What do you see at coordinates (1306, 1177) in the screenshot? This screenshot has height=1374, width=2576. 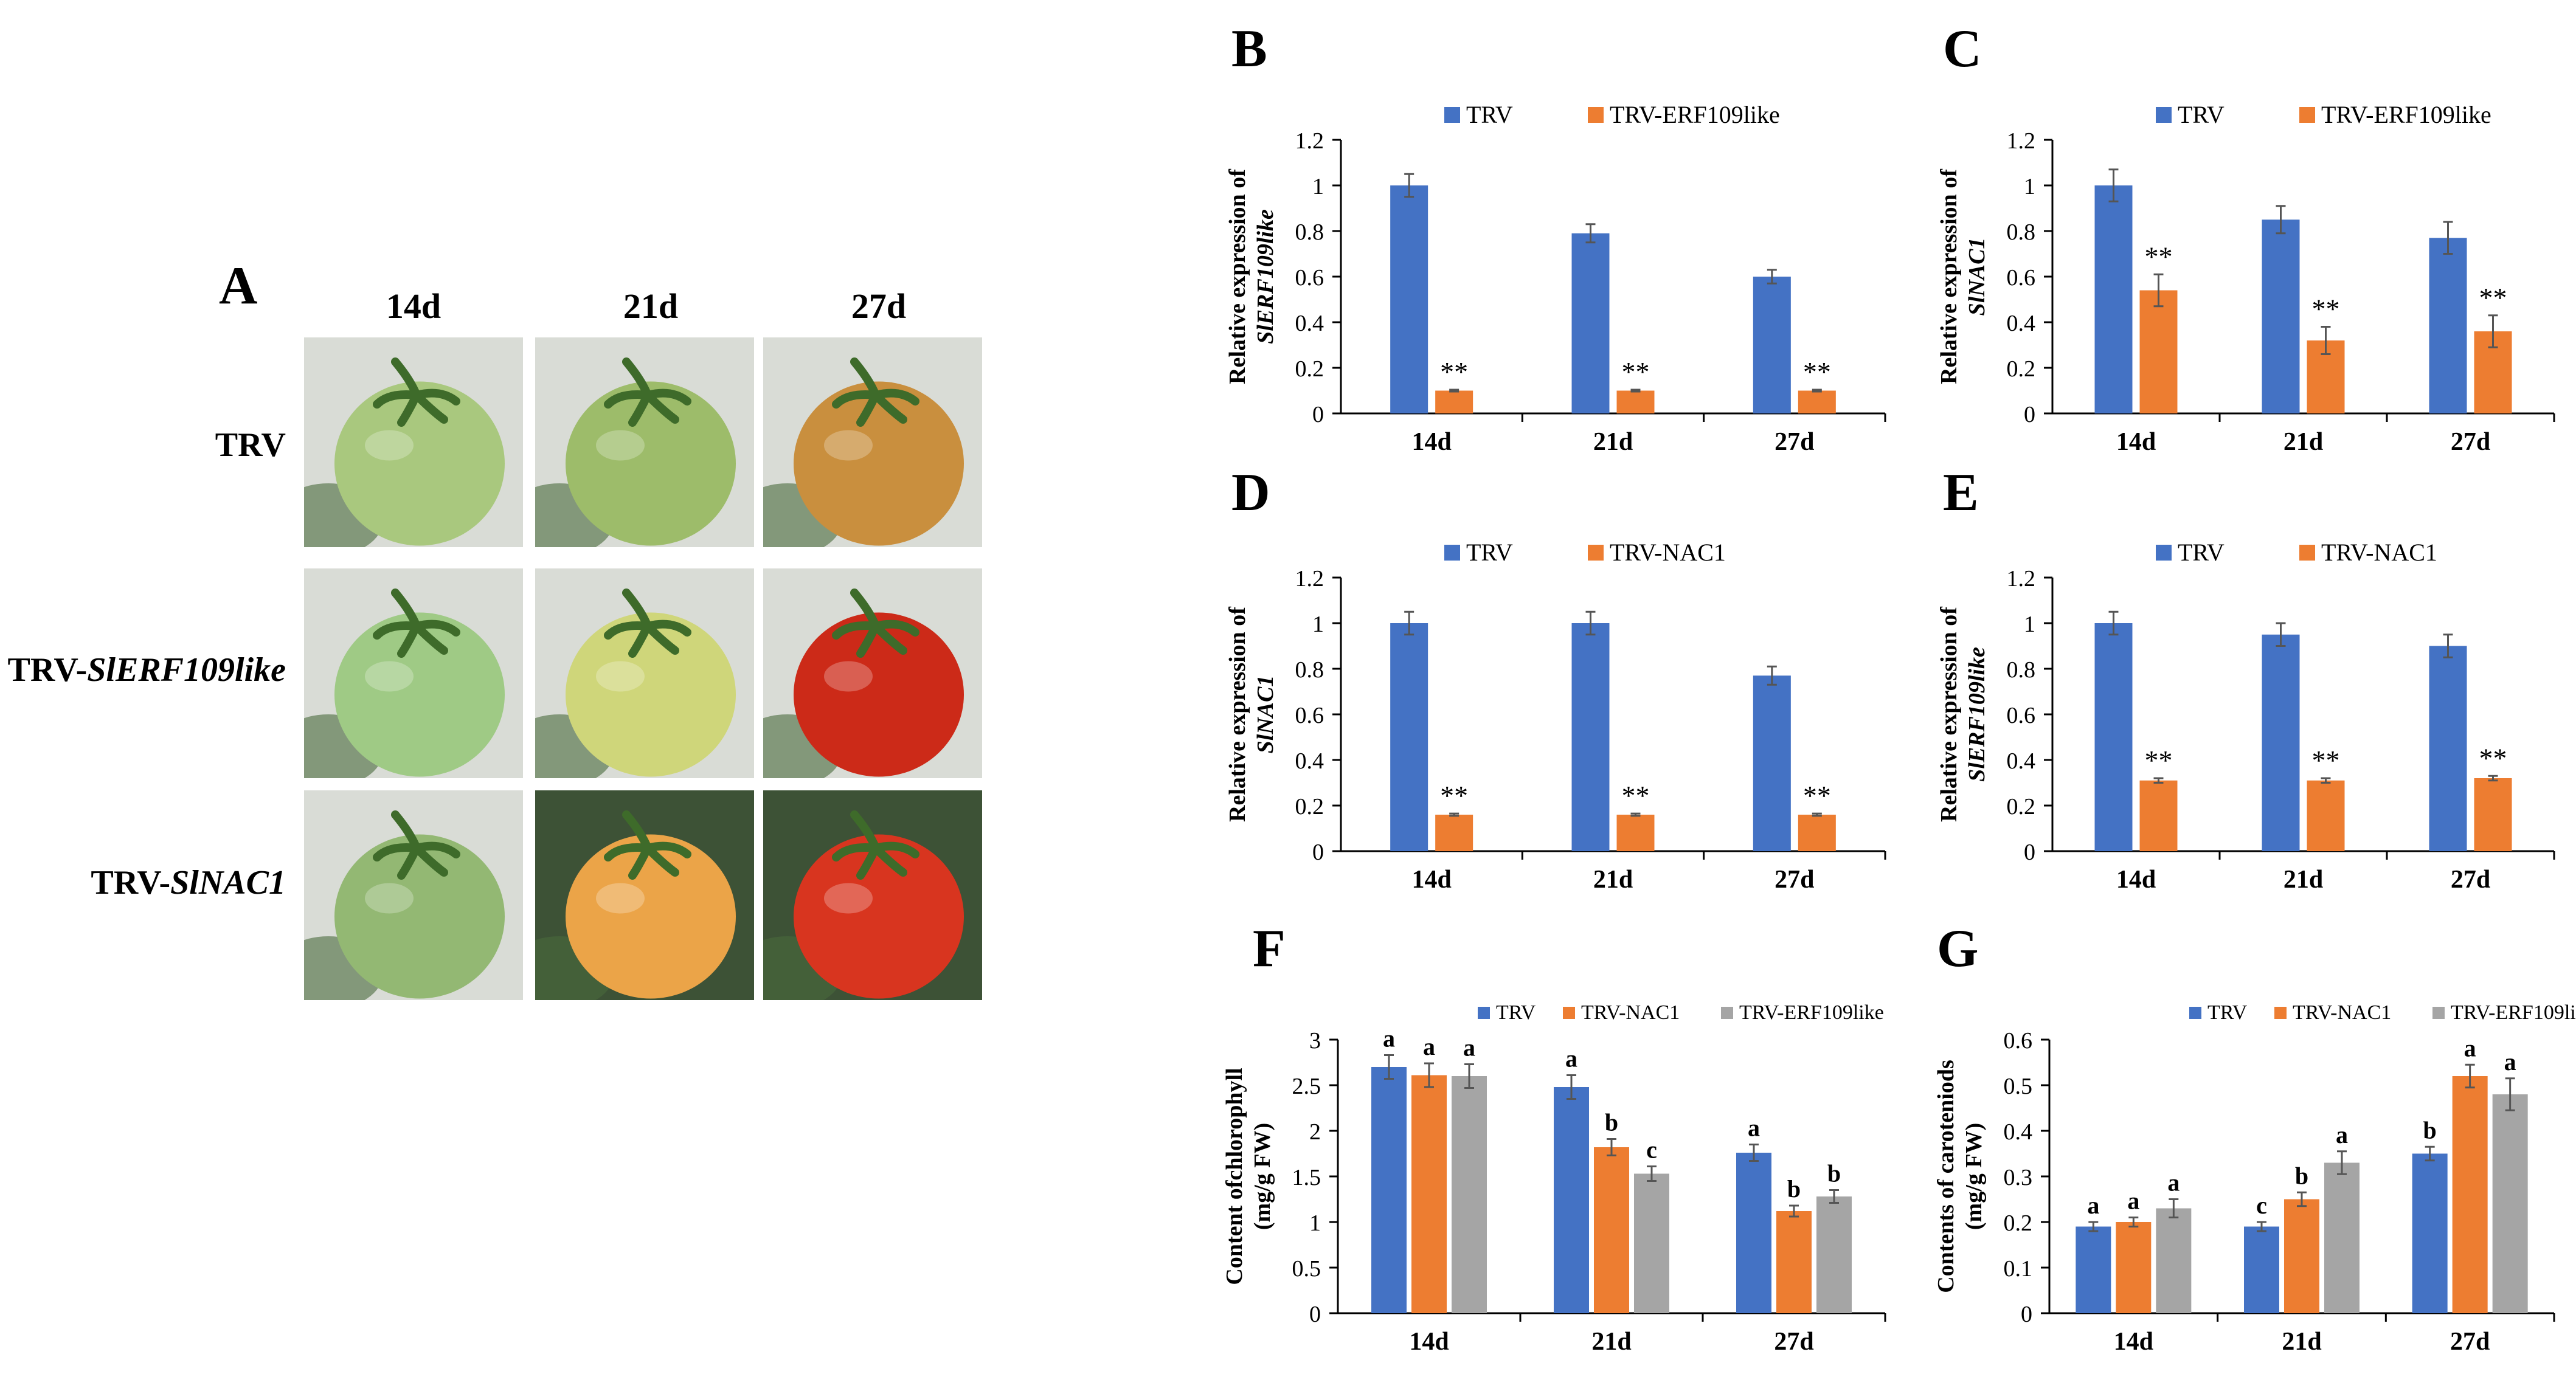 I see `y-tick-label: 1.5` at bounding box center [1306, 1177].